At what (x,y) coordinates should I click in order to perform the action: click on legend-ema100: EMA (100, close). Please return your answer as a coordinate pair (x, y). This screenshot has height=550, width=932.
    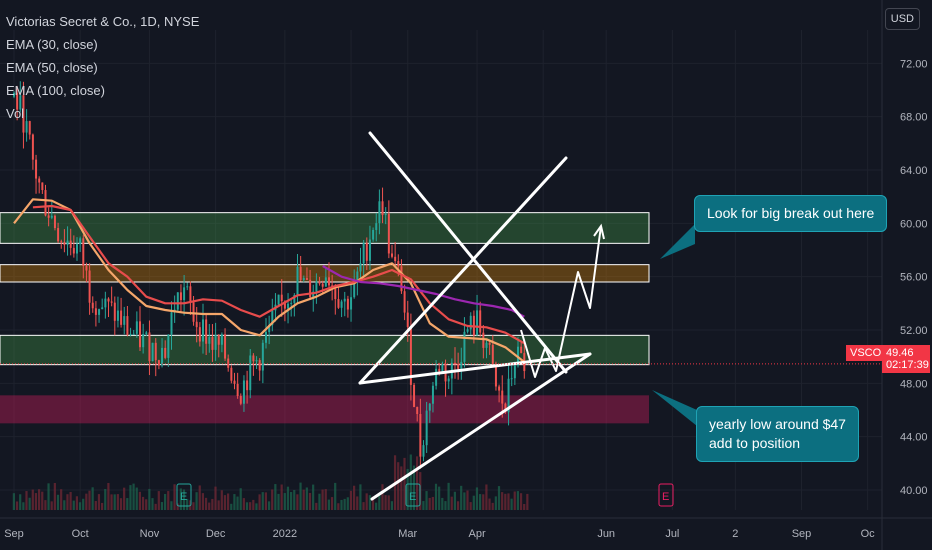
    Looking at the image, I should click on (55, 90).